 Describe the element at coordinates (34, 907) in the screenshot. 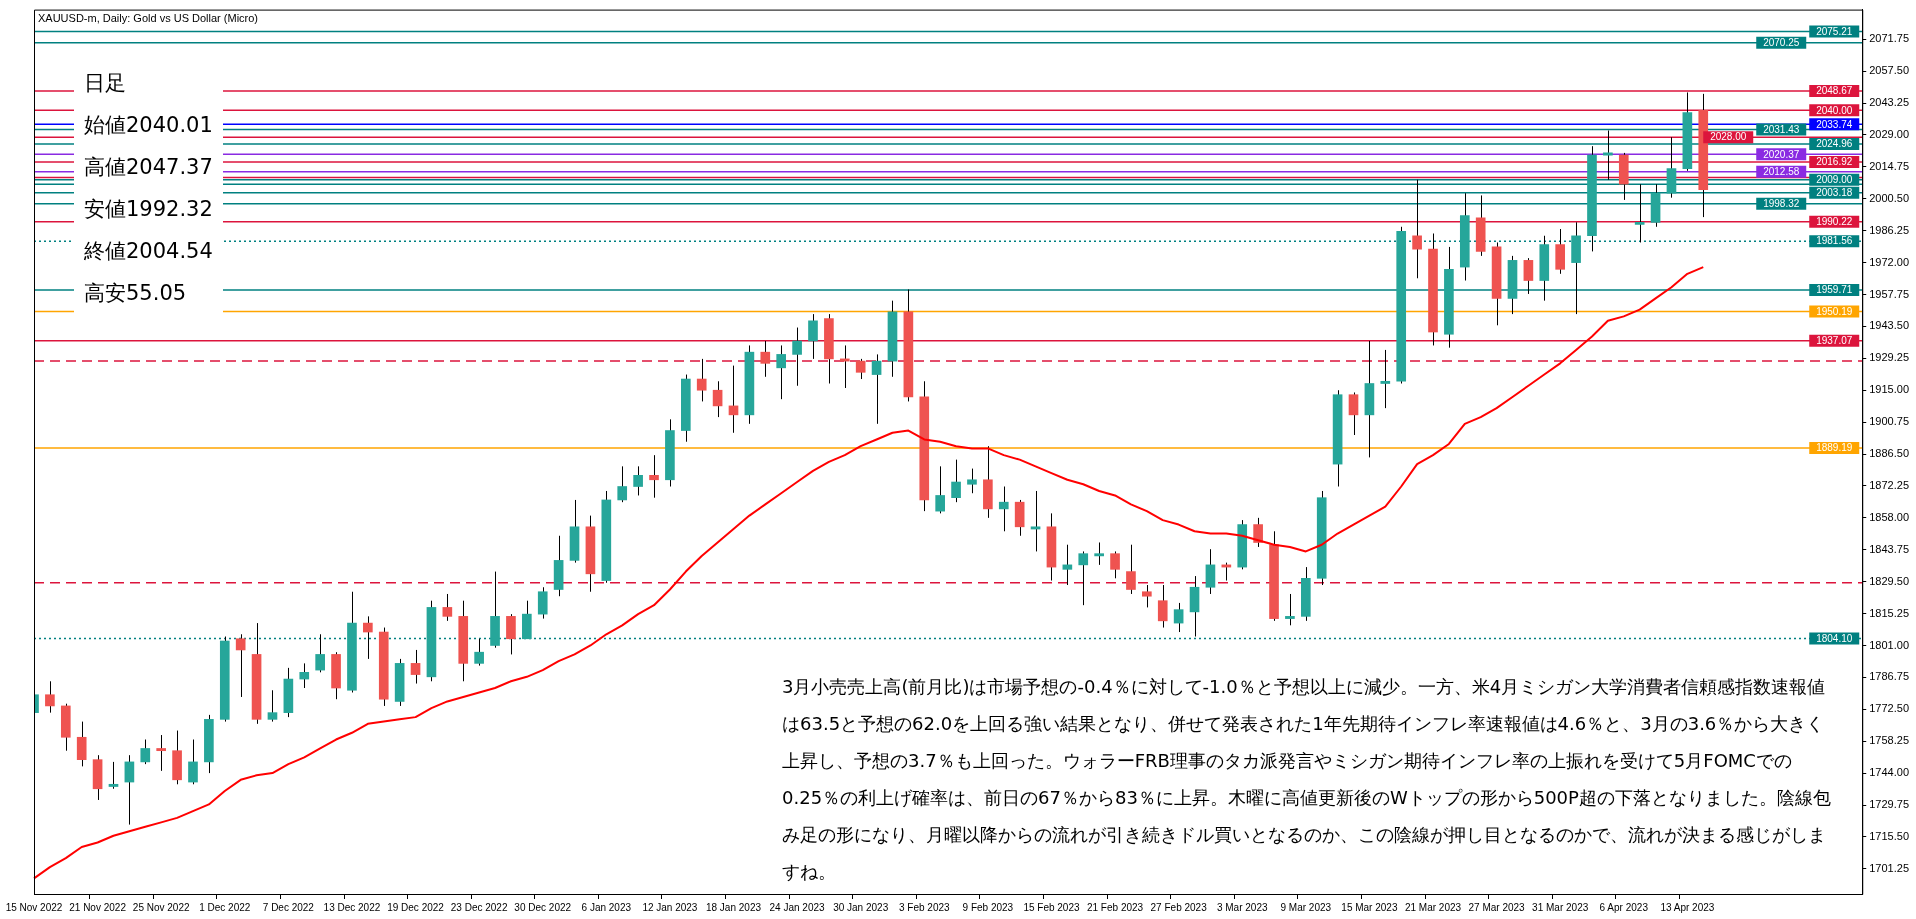

I see `x-tick-label: 15 Nov 2022` at that location.